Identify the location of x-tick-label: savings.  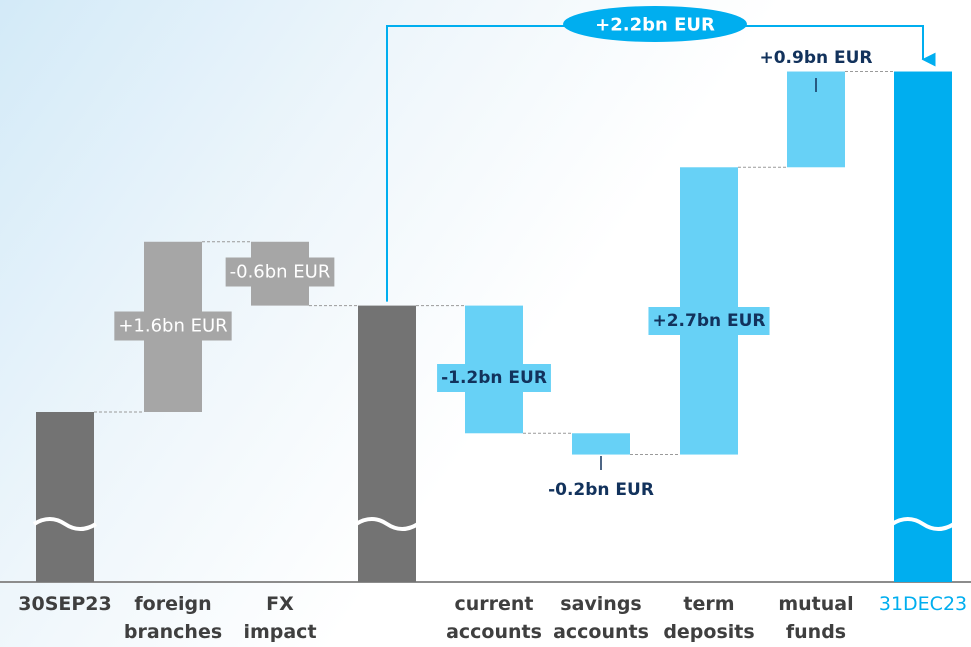
(600, 604).